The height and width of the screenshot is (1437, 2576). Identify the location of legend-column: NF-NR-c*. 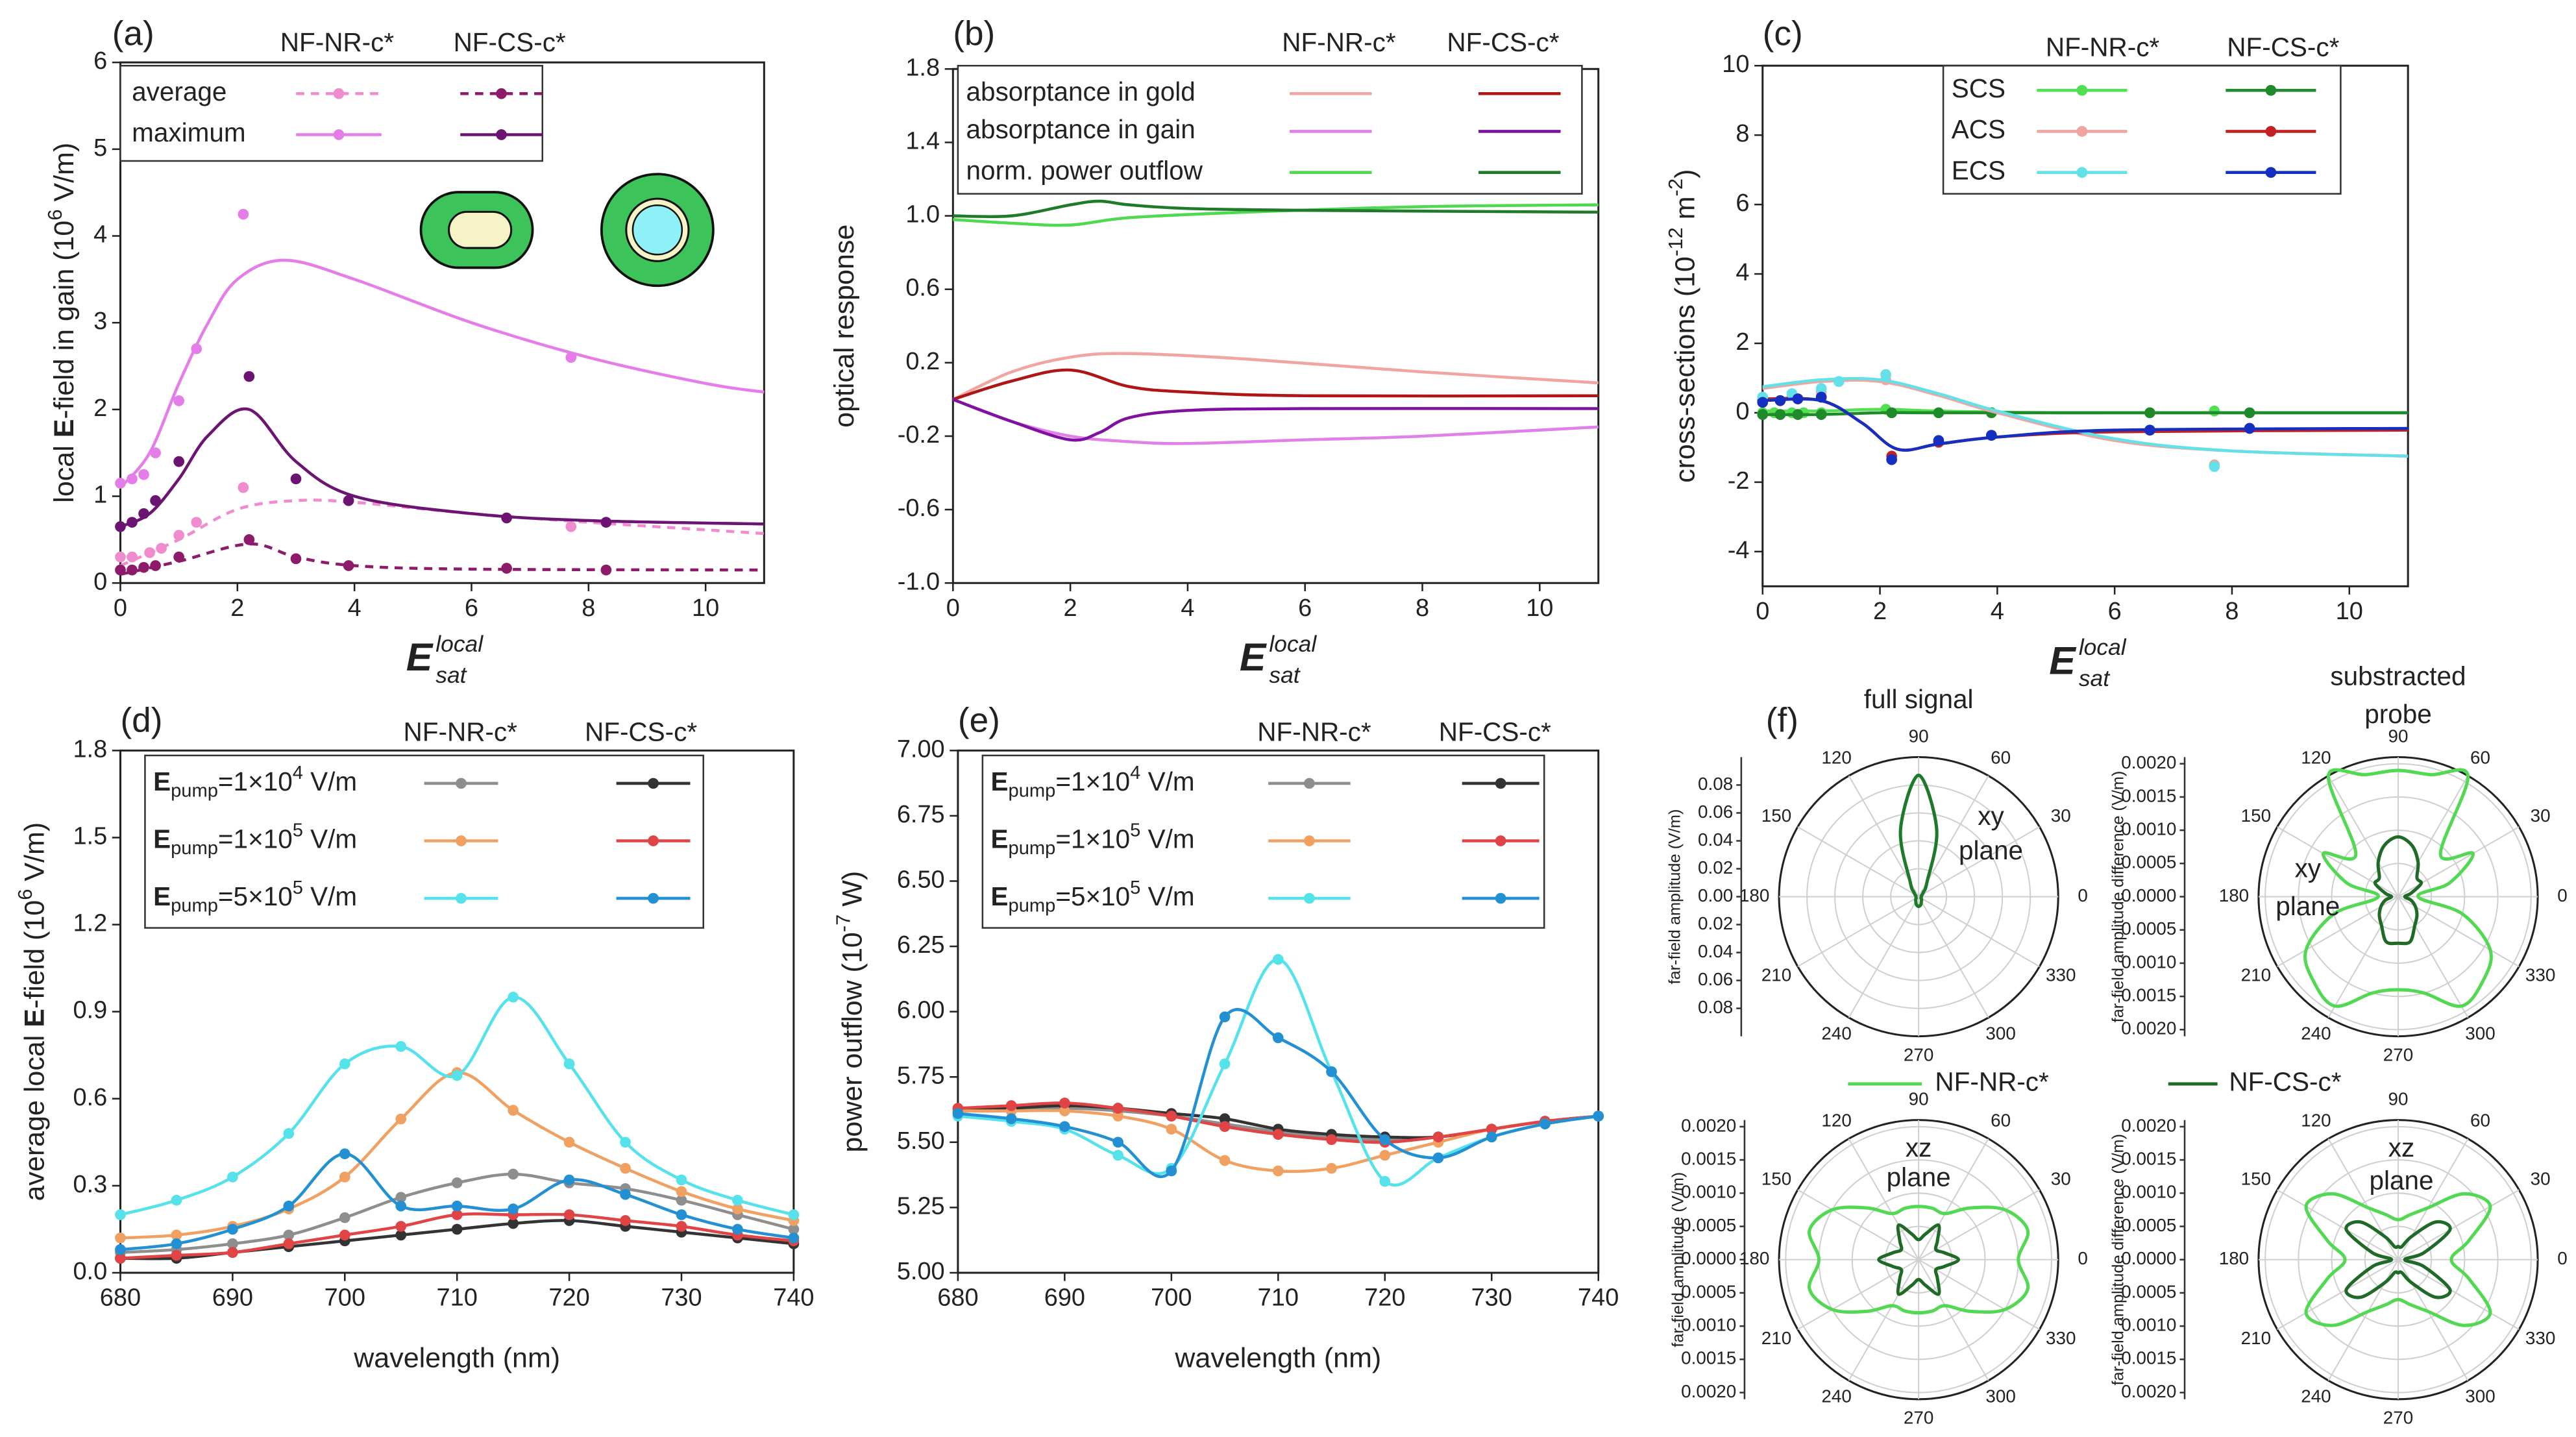
(461, 732).